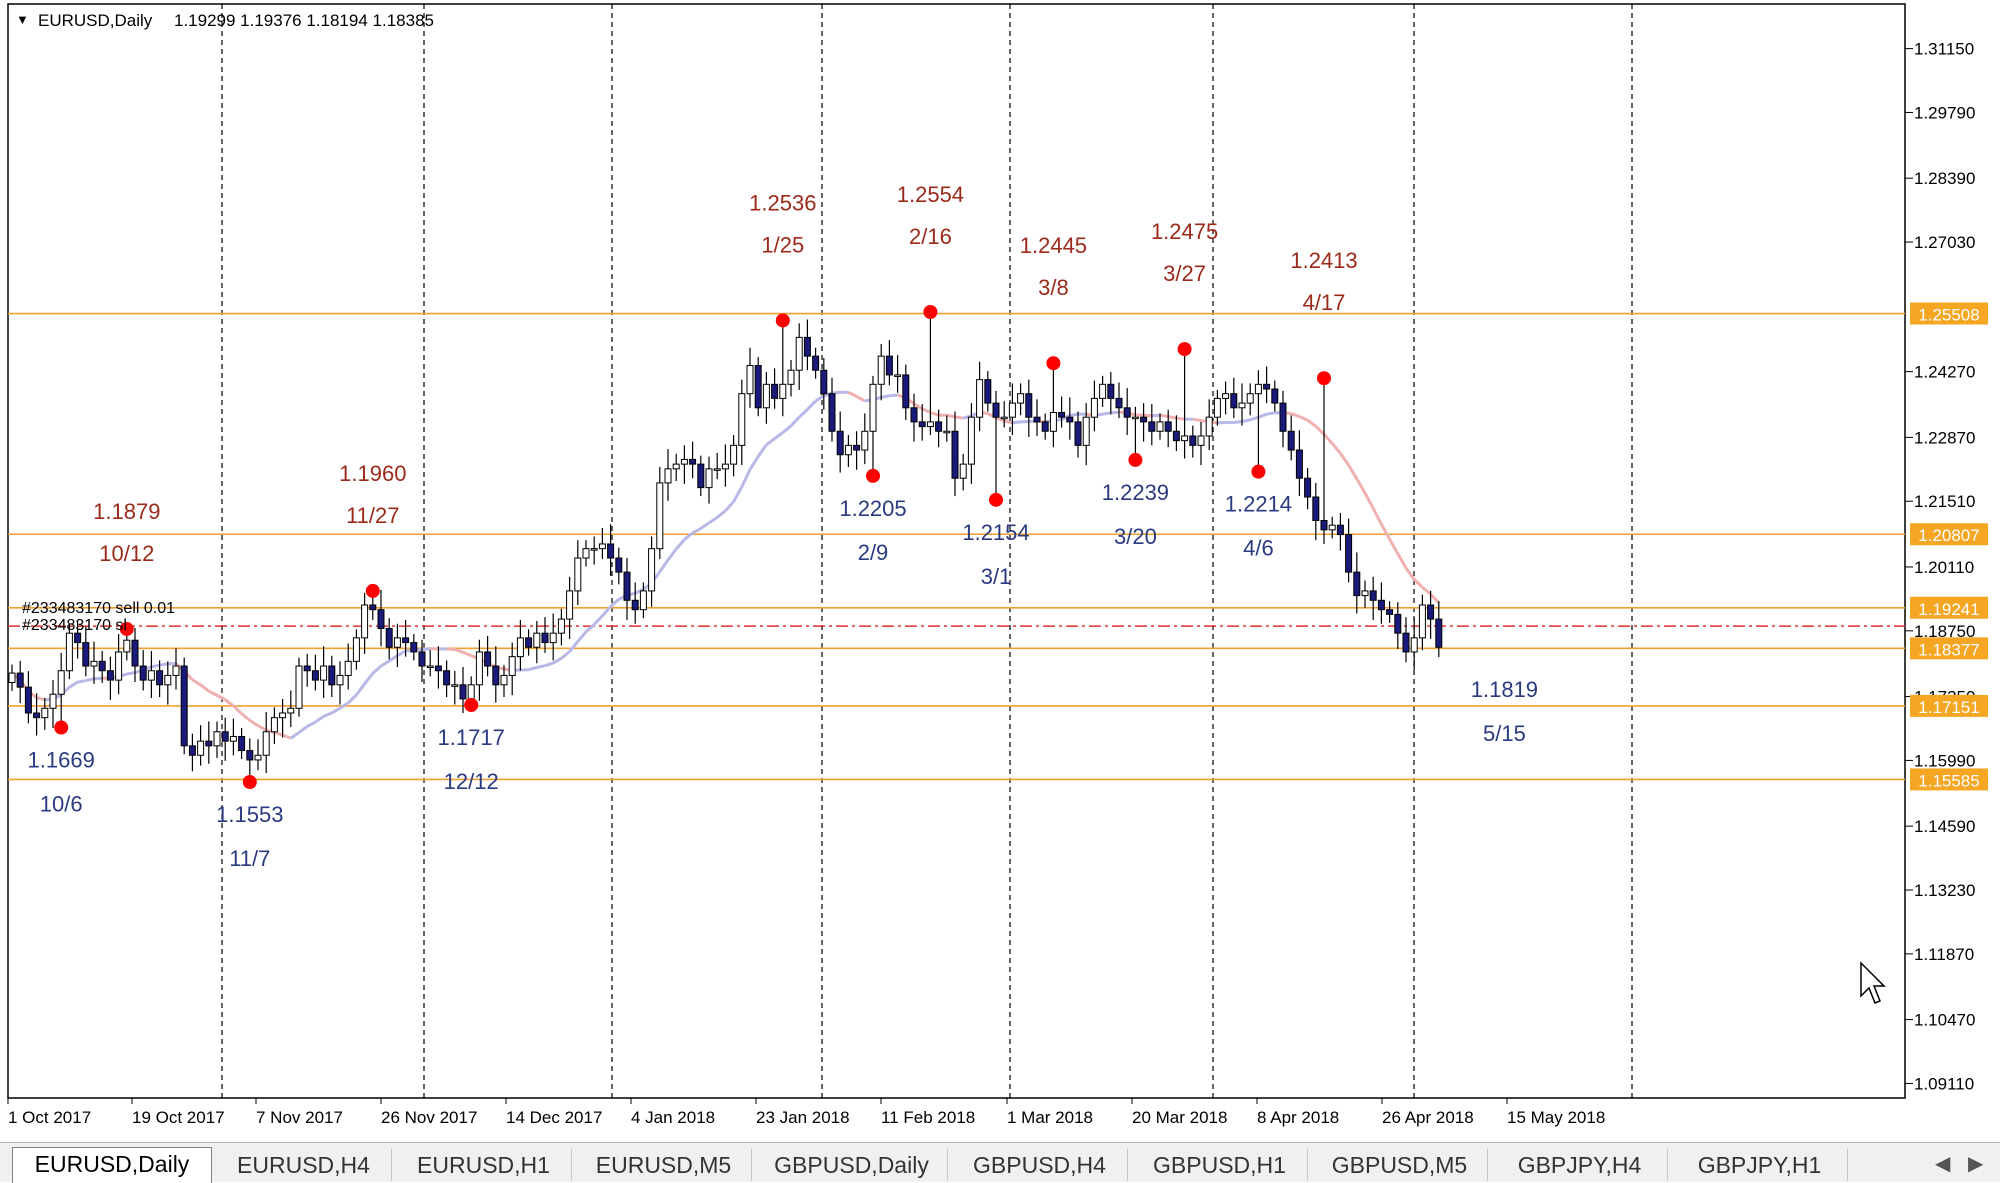  I want to click on annotation-price: 1.2475, so click(1184, 231).